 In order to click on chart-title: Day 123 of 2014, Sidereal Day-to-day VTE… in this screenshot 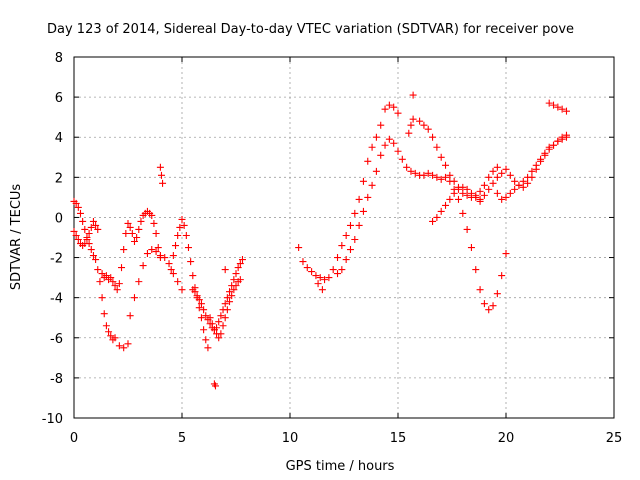, I will do `click(310, 29)`.